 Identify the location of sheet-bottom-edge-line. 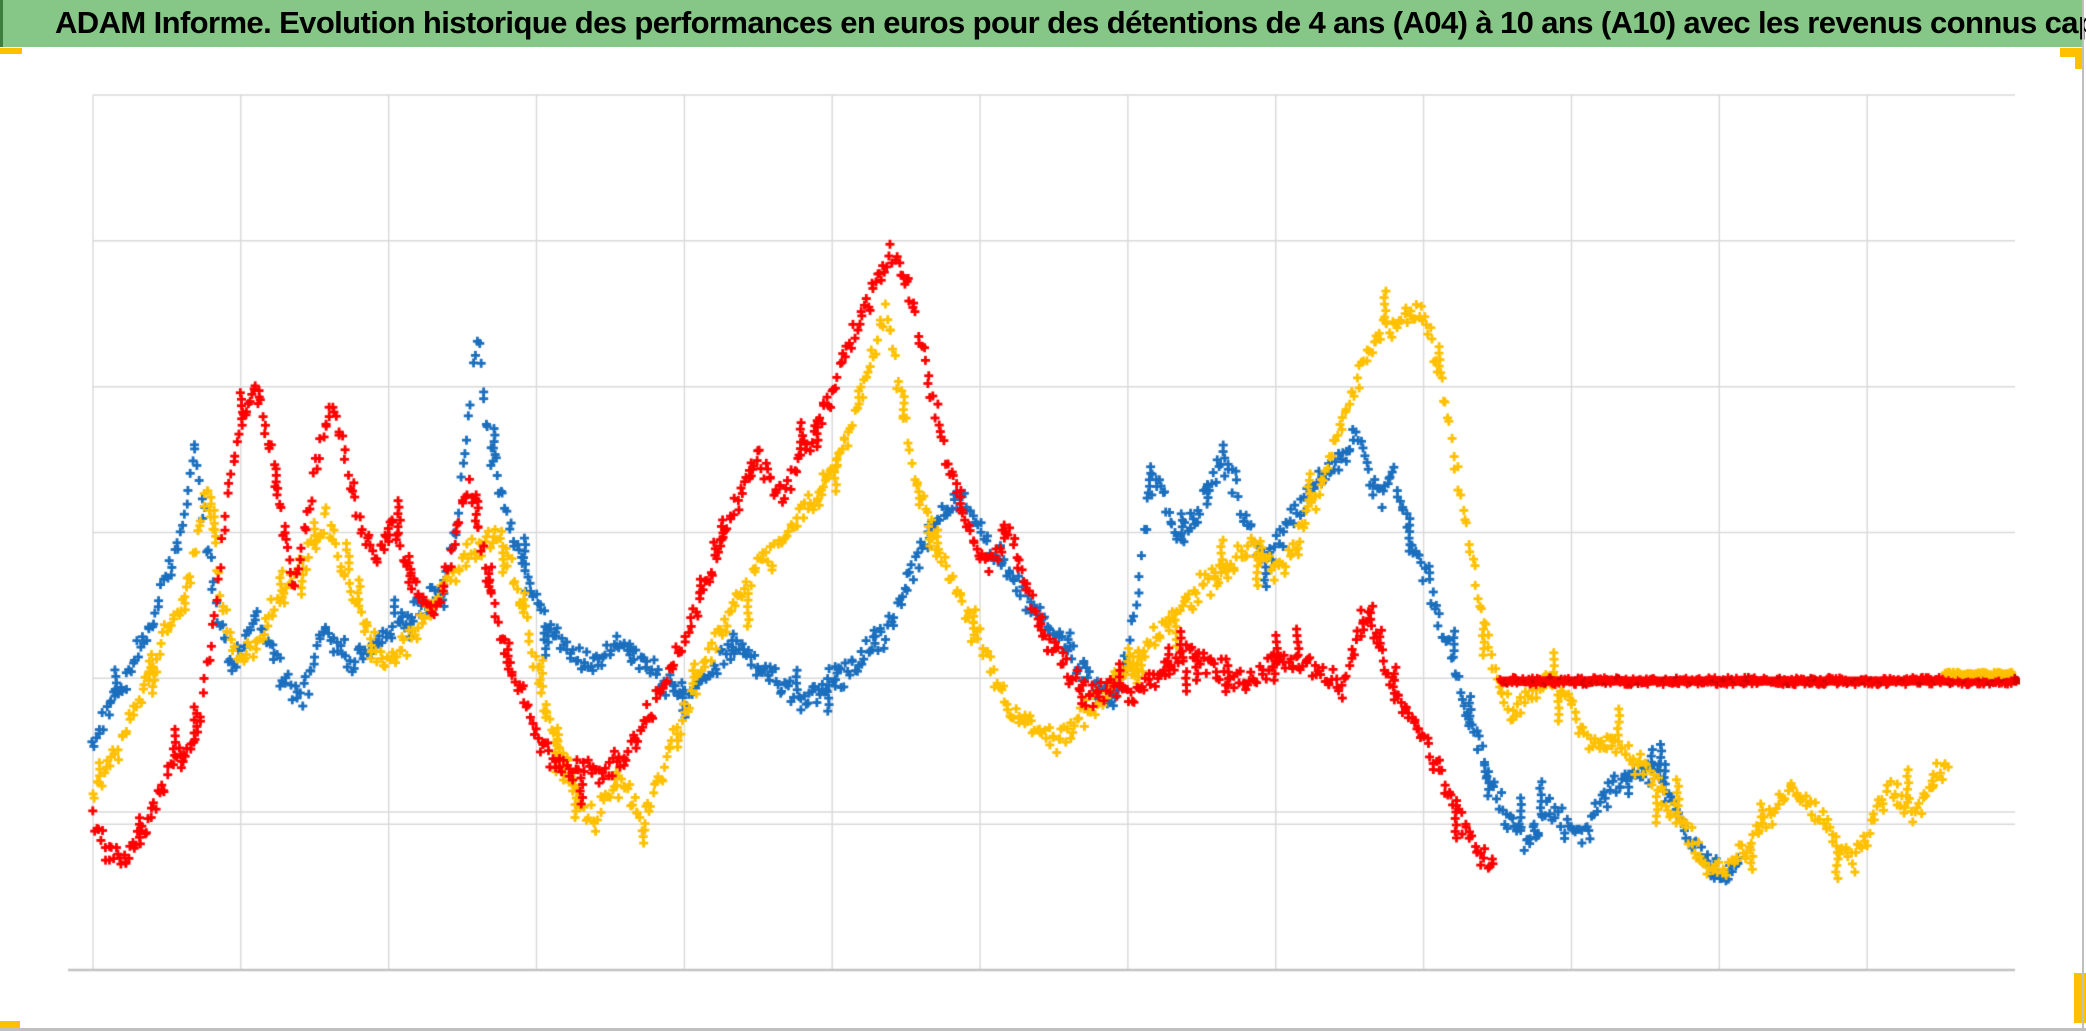
(1043, 1029).